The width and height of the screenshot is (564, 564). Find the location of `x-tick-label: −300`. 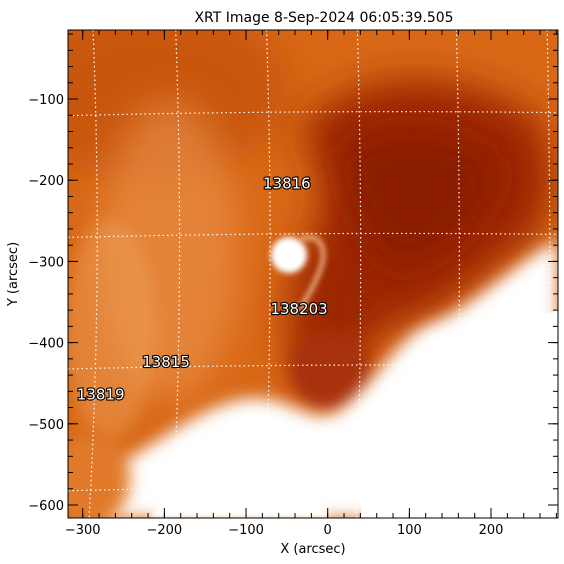

x-tick-label: −300 is located at coordinates (83, 530).